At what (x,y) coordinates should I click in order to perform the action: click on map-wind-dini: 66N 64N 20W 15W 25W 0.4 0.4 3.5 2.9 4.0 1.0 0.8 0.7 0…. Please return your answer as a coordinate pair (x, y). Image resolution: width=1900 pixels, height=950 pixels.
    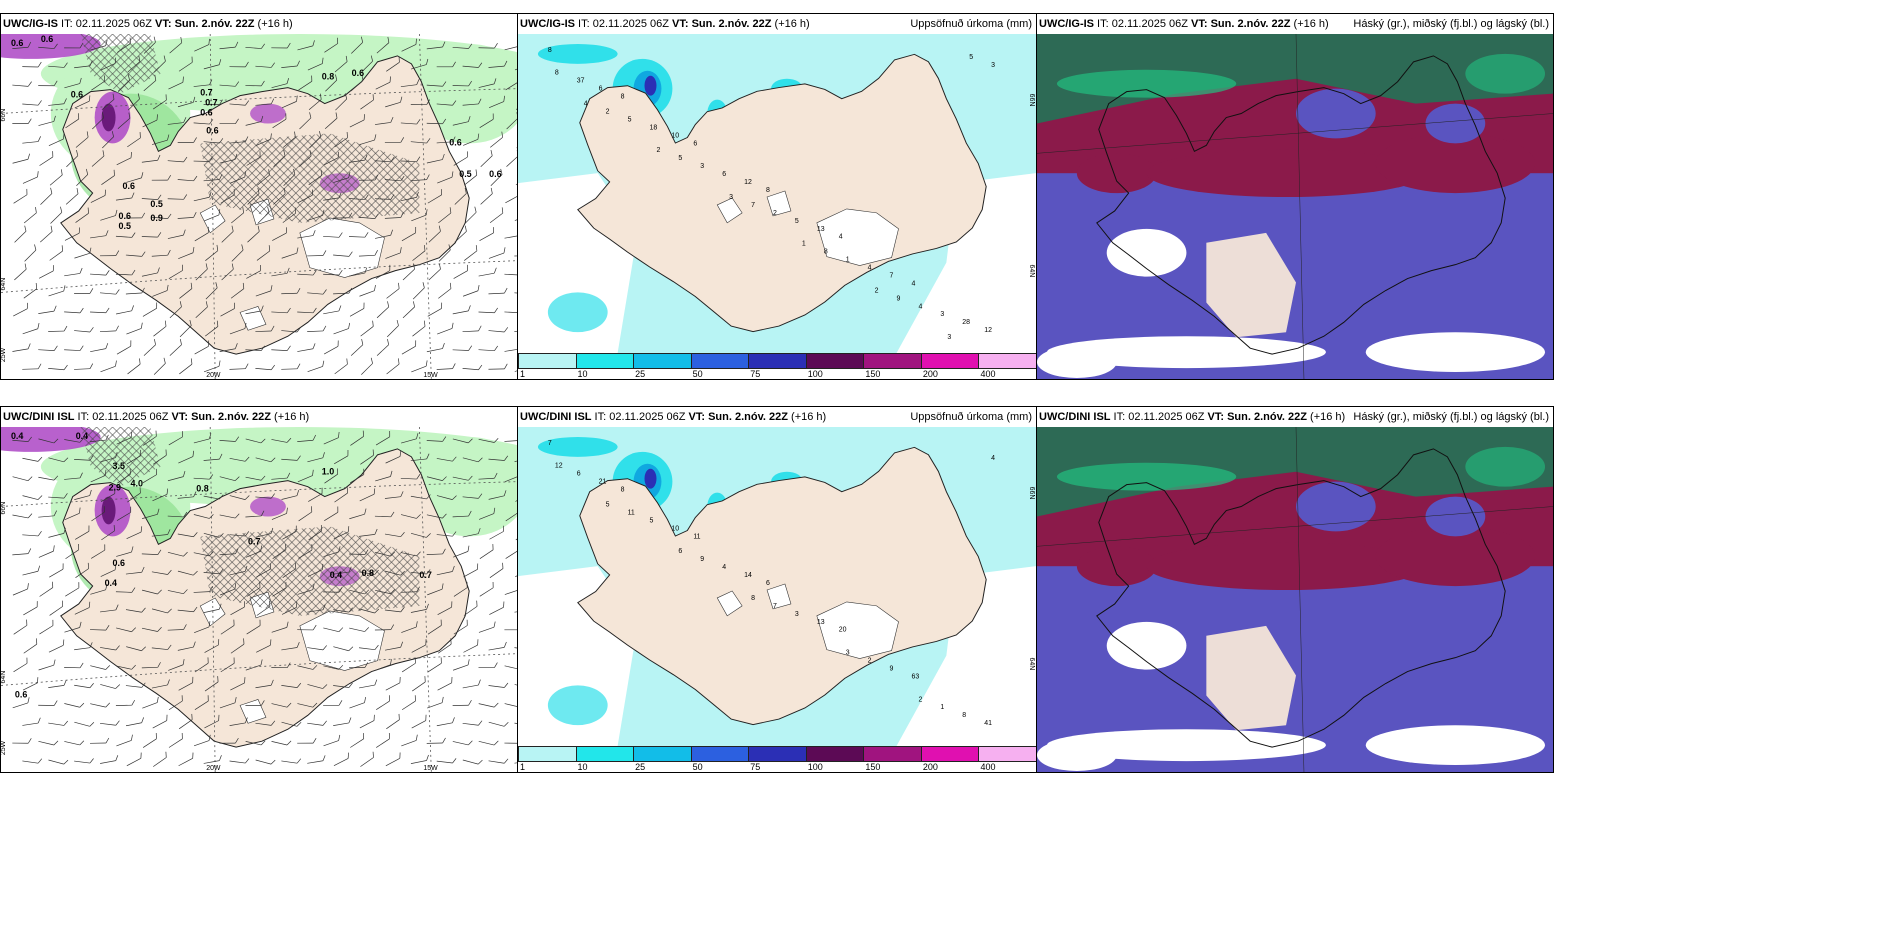
    Looking at the image, I should click on (259, 599).